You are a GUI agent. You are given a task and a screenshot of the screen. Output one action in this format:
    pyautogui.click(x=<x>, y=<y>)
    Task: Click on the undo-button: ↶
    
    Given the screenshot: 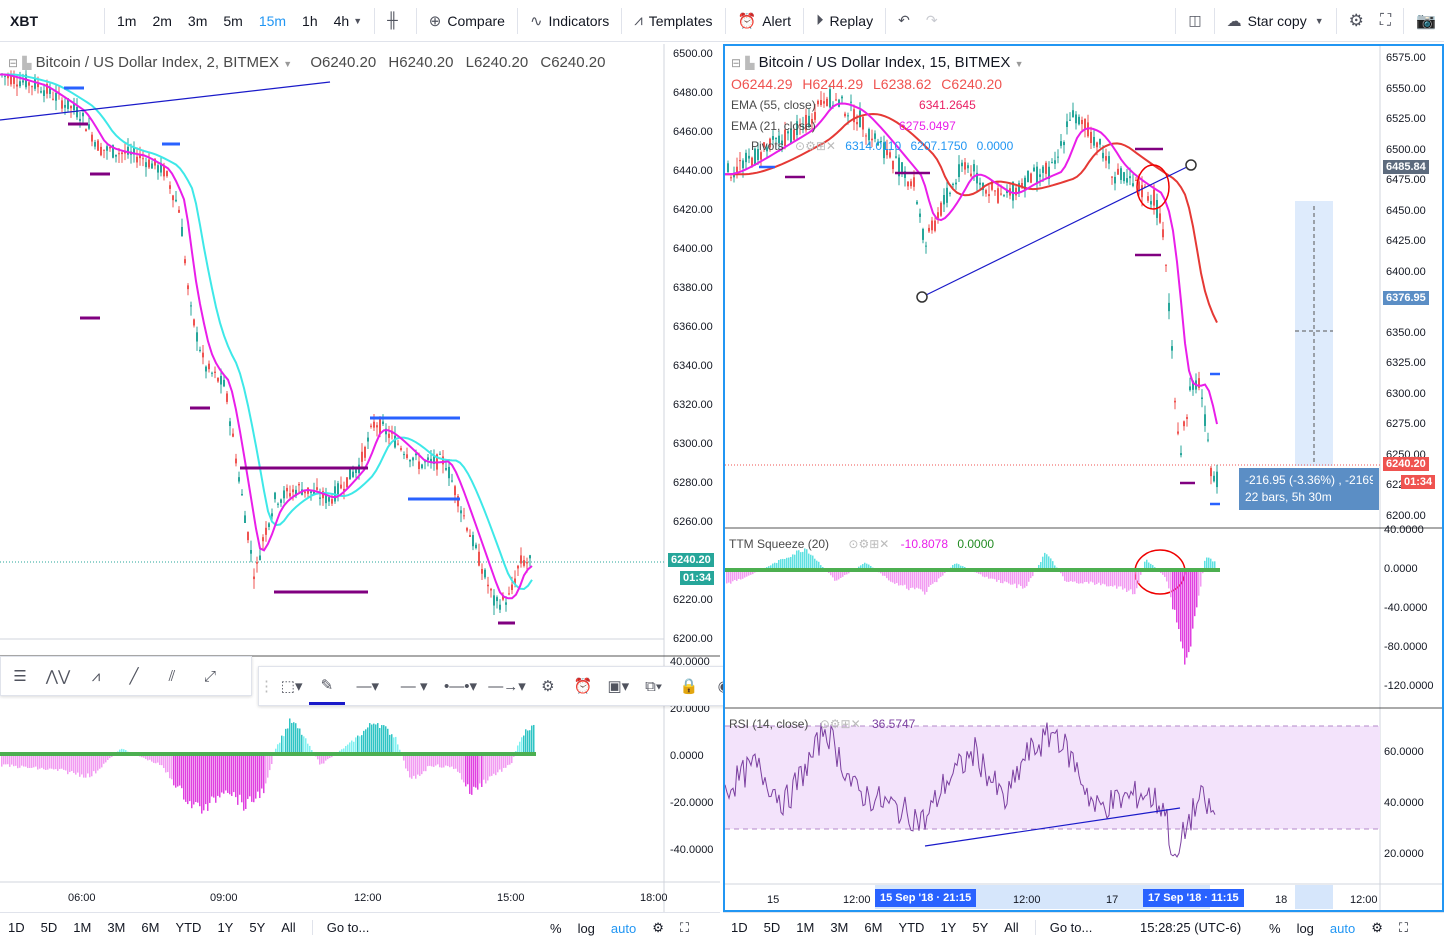 What is the action you would take?
    pyautogui.click(x=904, y=21)
    